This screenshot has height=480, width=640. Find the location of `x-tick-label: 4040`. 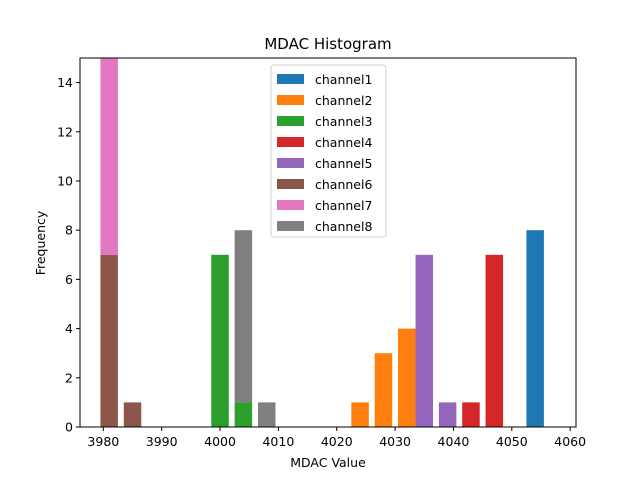

x-tick-label: 4040 is located at coordinates (454, 441).